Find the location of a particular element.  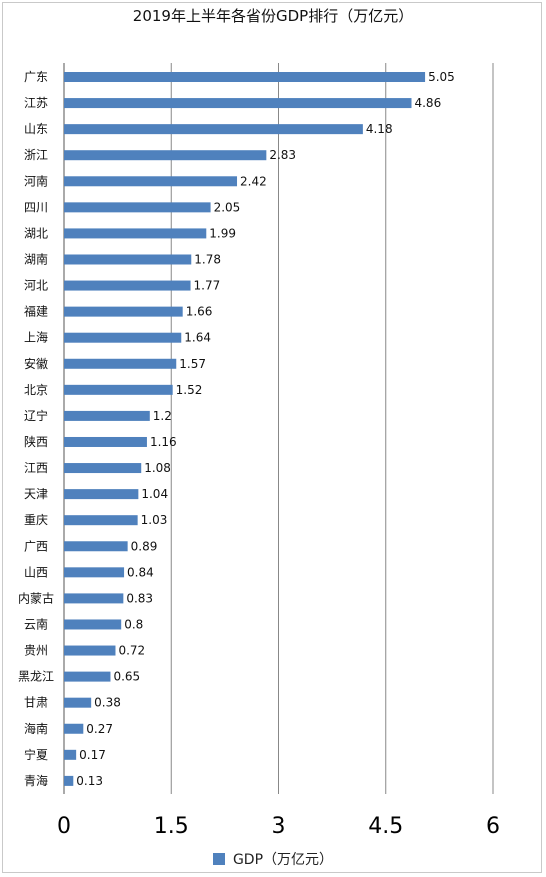

category-label: 海南 is located at coordinates (36, 728).